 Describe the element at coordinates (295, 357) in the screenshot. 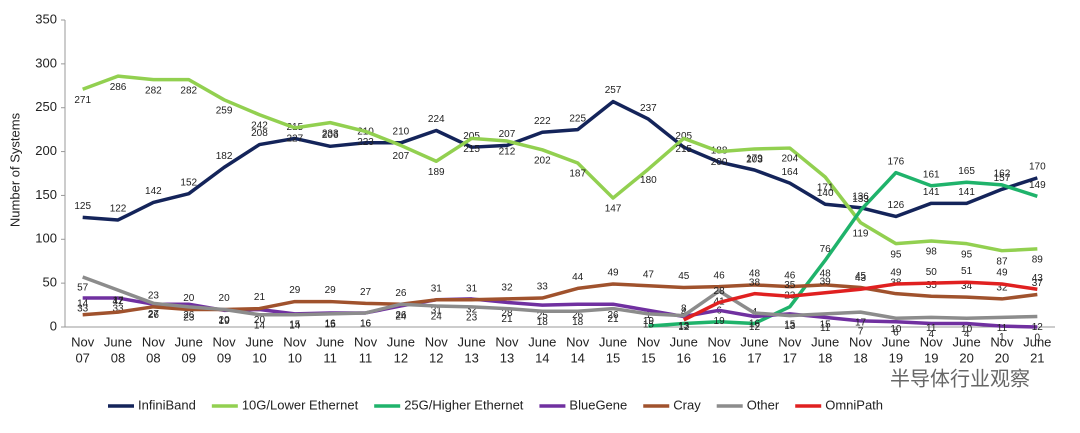

I see `x-tick-label: 10` at that location.